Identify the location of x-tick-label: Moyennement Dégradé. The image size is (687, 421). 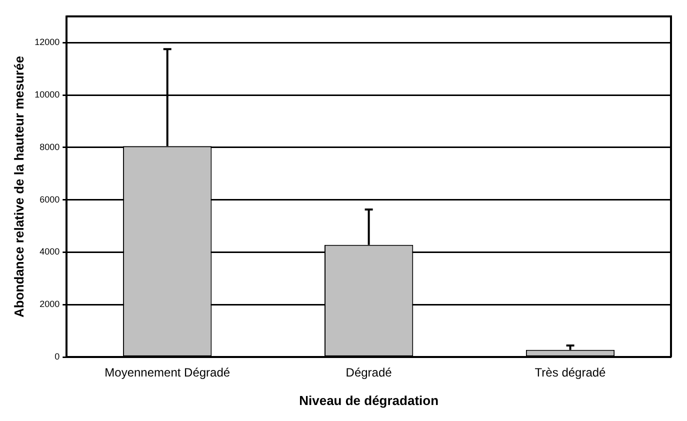
(167, 373).